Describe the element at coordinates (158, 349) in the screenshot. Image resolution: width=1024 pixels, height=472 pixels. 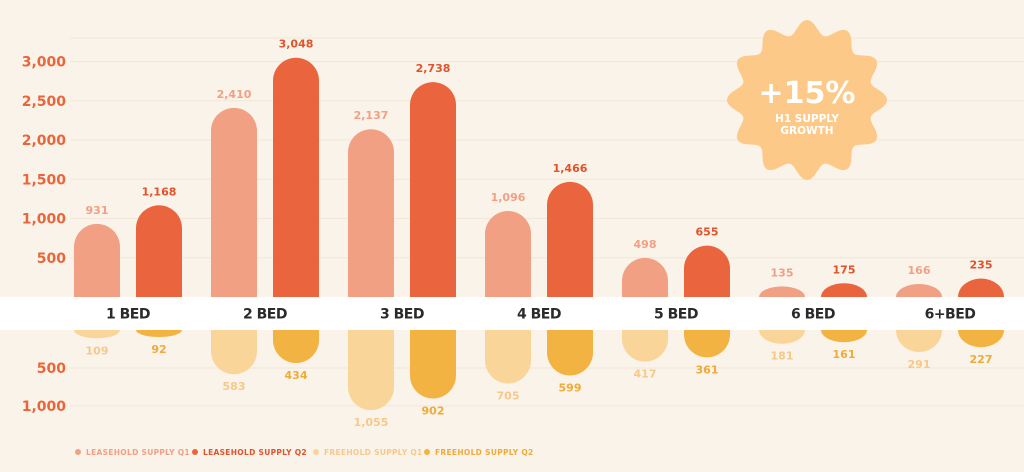
I see `data-label: 92` at that location.